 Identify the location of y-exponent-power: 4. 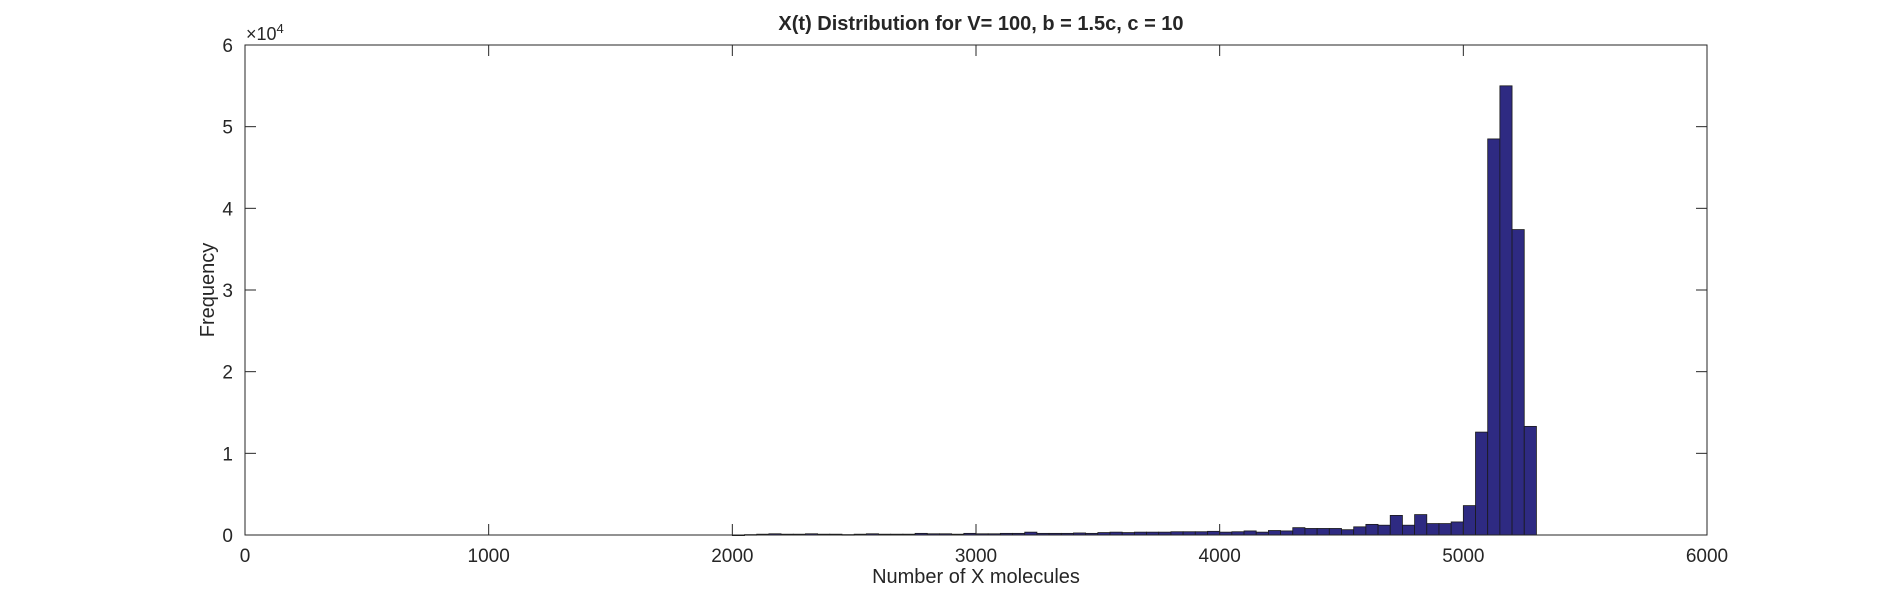
(280, 28).